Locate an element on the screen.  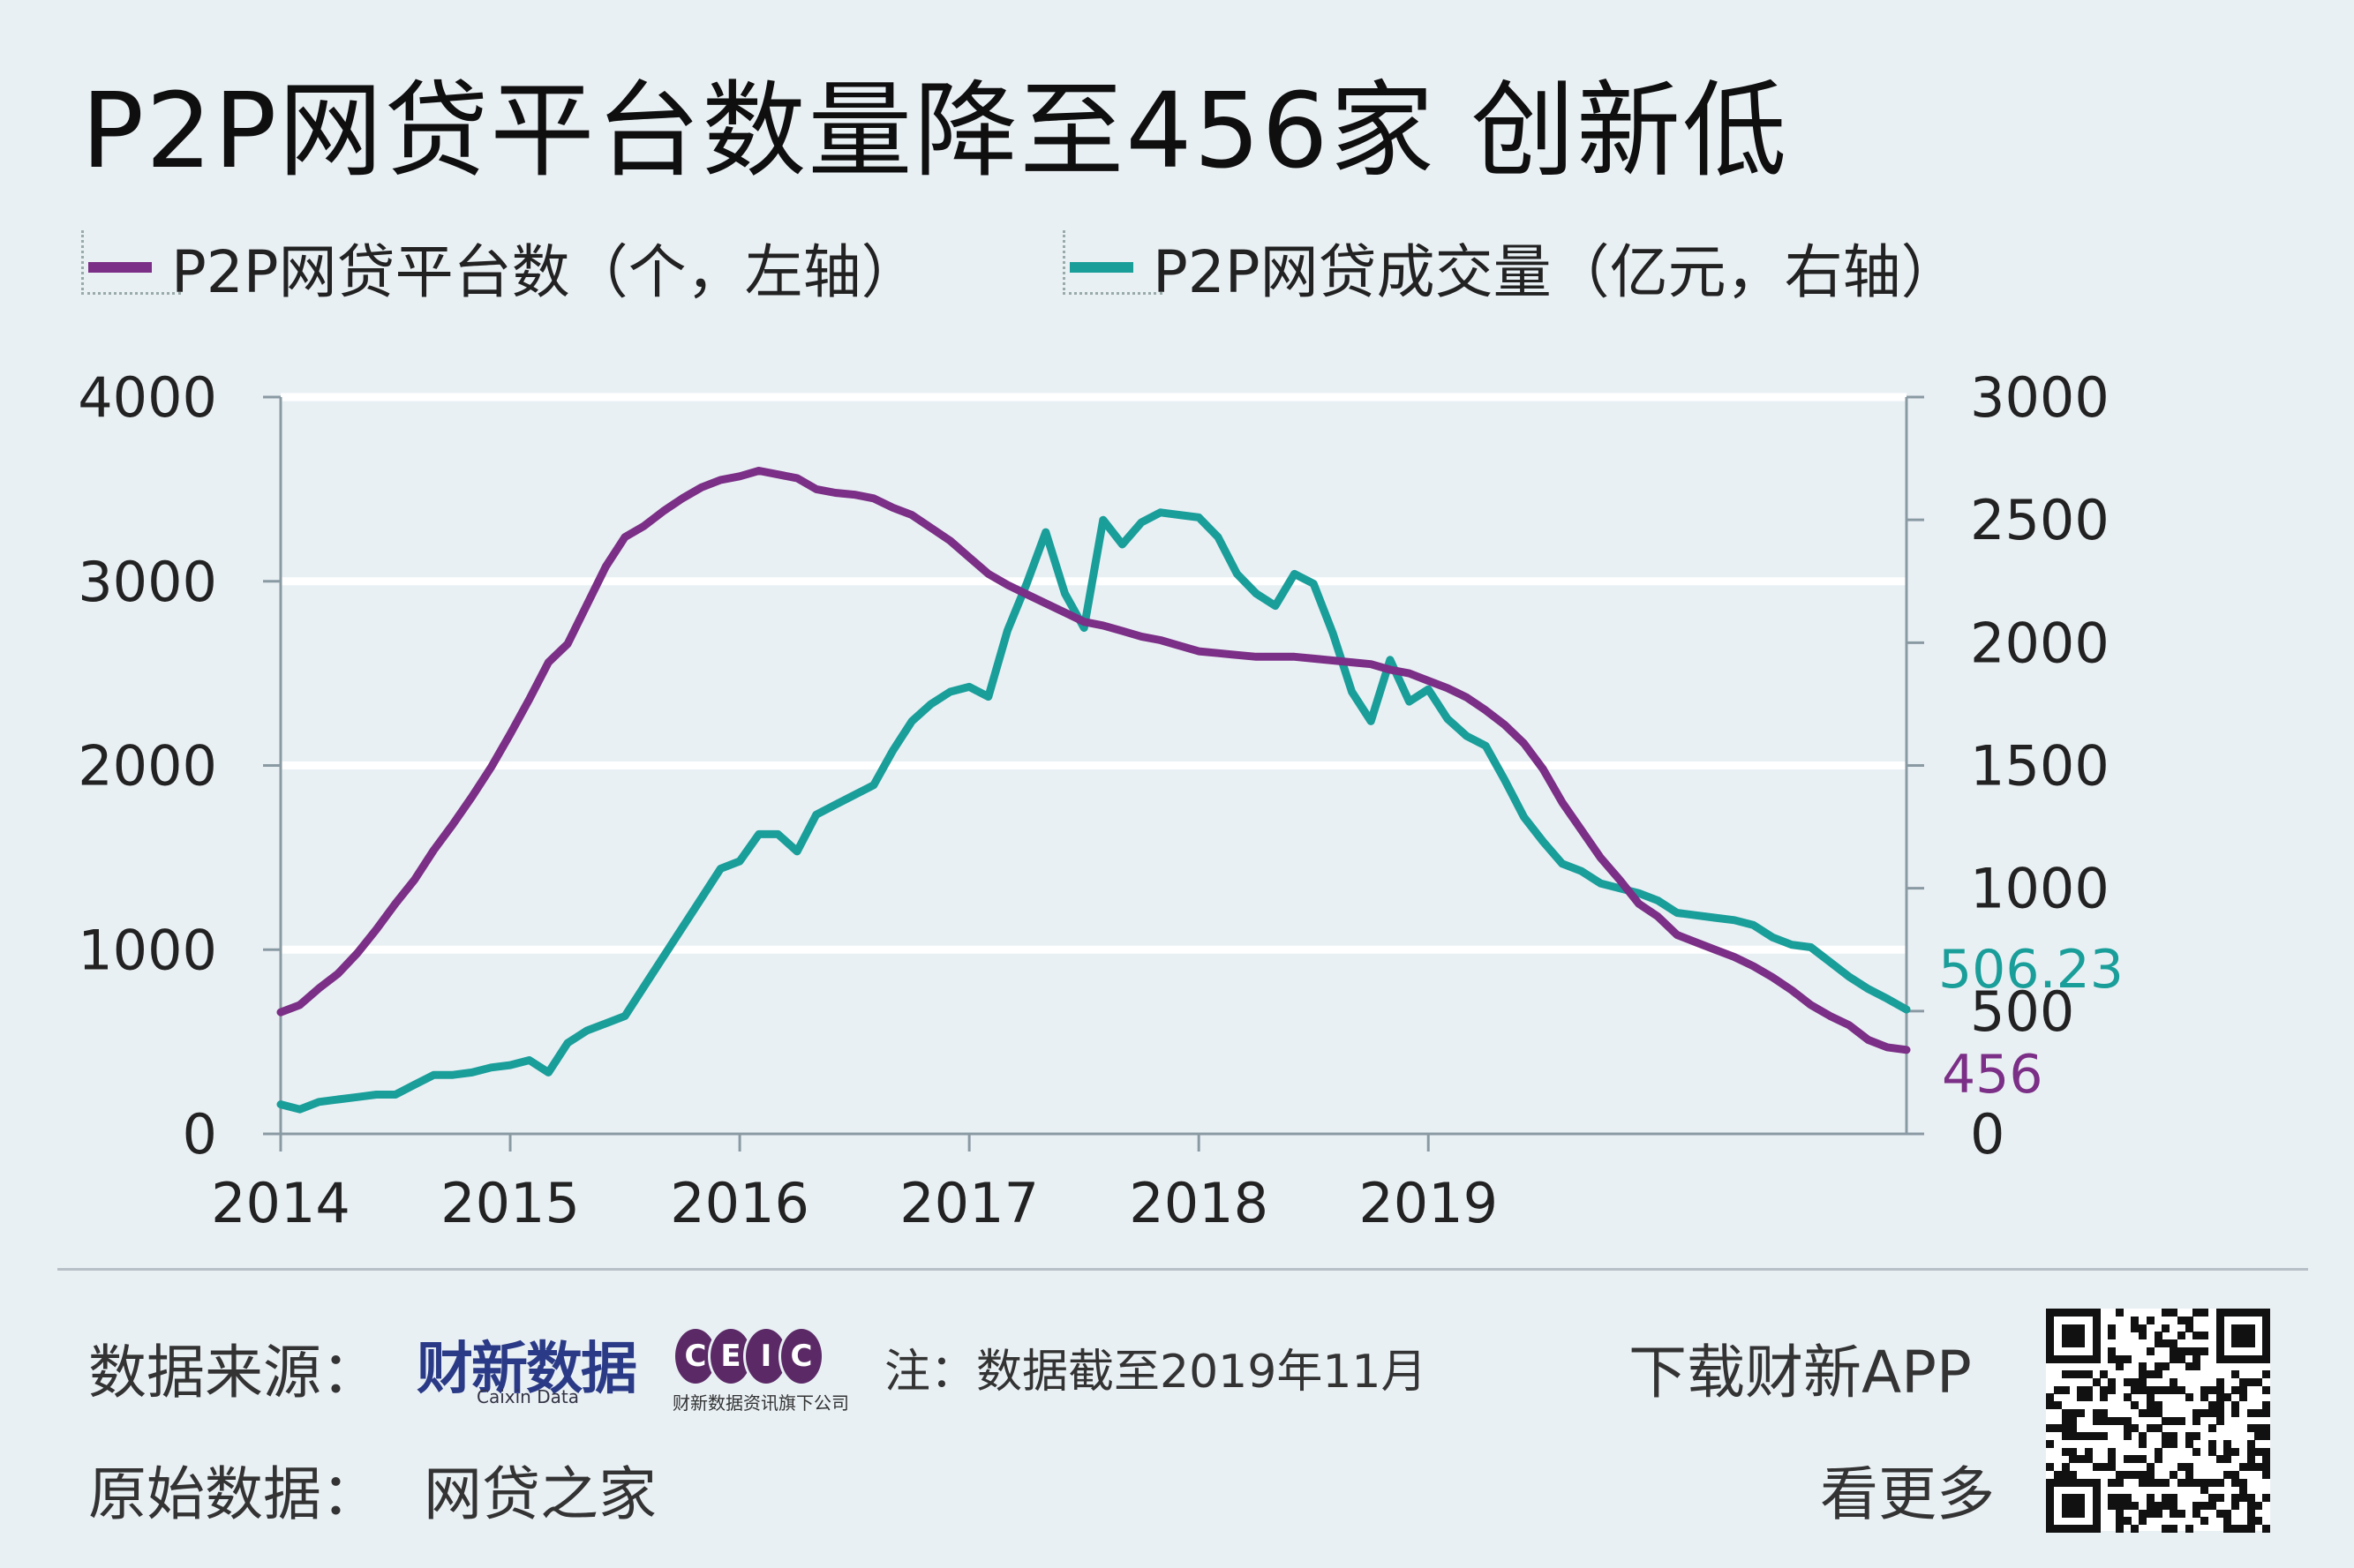
x-axis-tick-label: 2018 is located at coordinates (1198, 1203).